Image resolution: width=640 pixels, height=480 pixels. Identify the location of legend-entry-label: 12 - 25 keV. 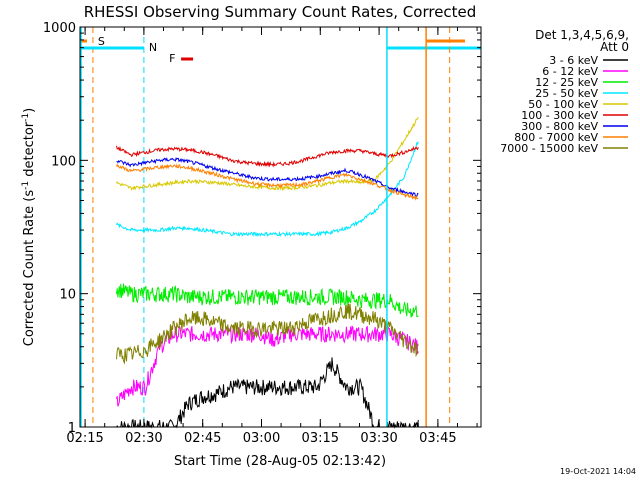
(566, 82).